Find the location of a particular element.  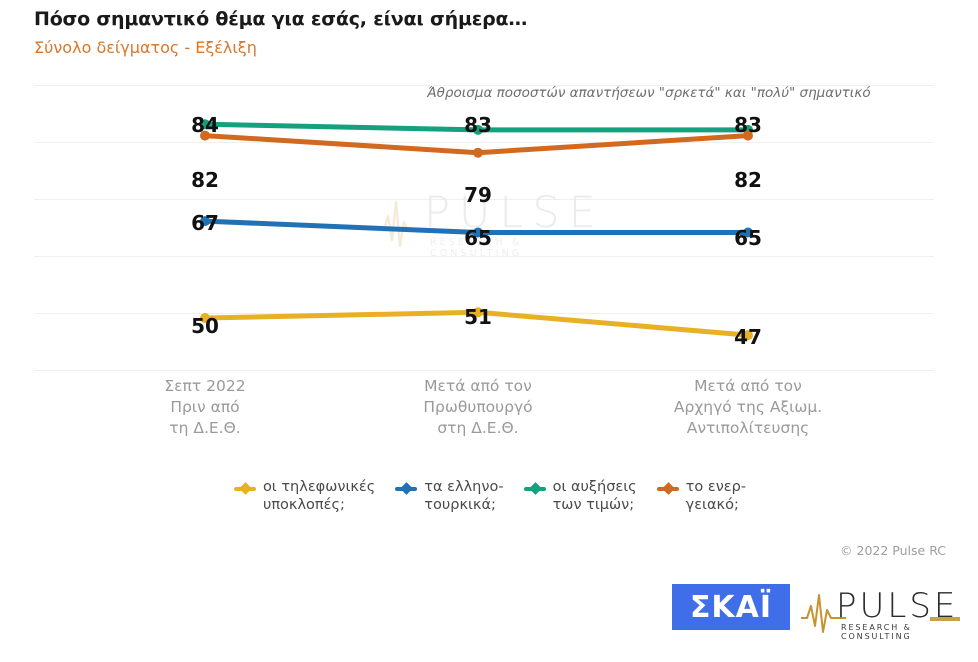

data-label: 67 is located at coordinates (205, 223).